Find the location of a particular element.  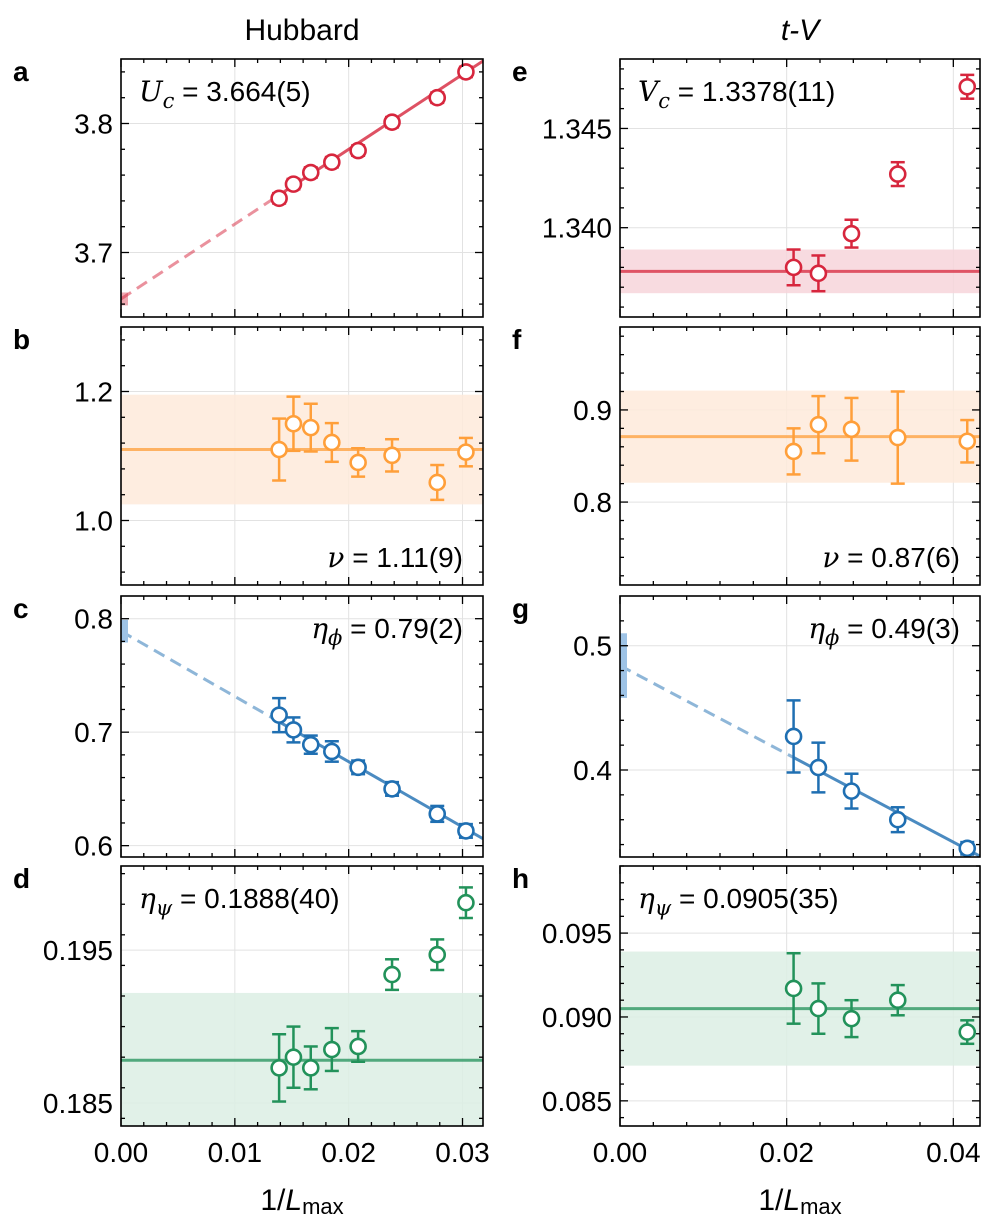

x-tick-label: 0.04 is located at coordinates (953, 1152).